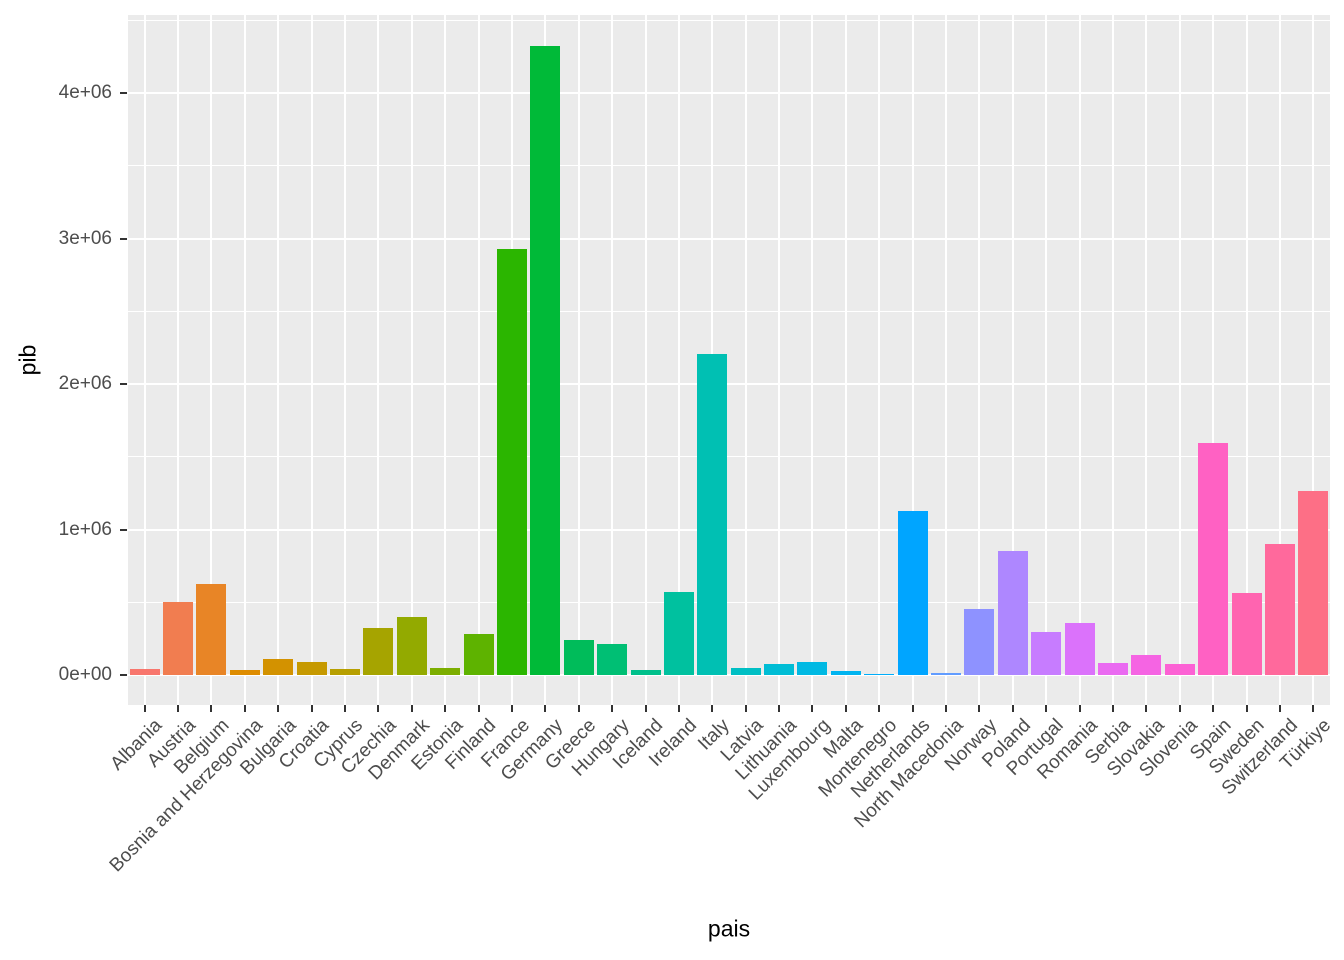 Image resolution: width=1344 pixels, height=960 pixels. I want to click on bar-belgium, so click(211, 629).